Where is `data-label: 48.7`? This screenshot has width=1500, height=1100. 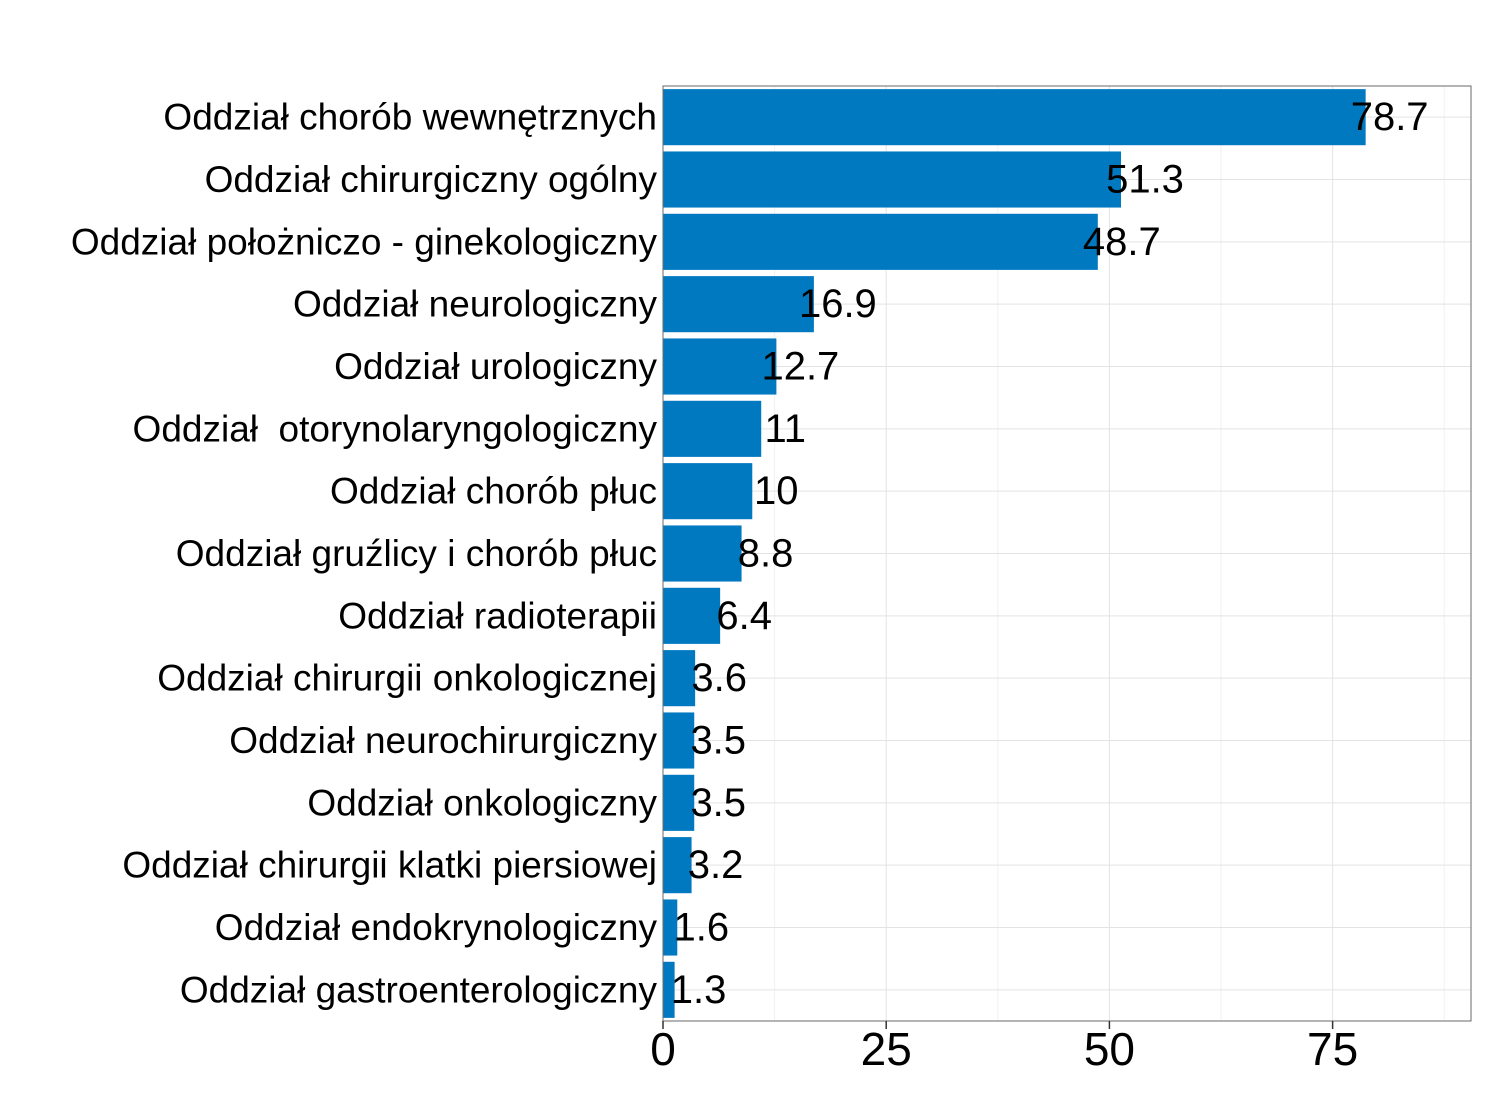 data-label: 48.7 is located at coordinates (1122, 242).